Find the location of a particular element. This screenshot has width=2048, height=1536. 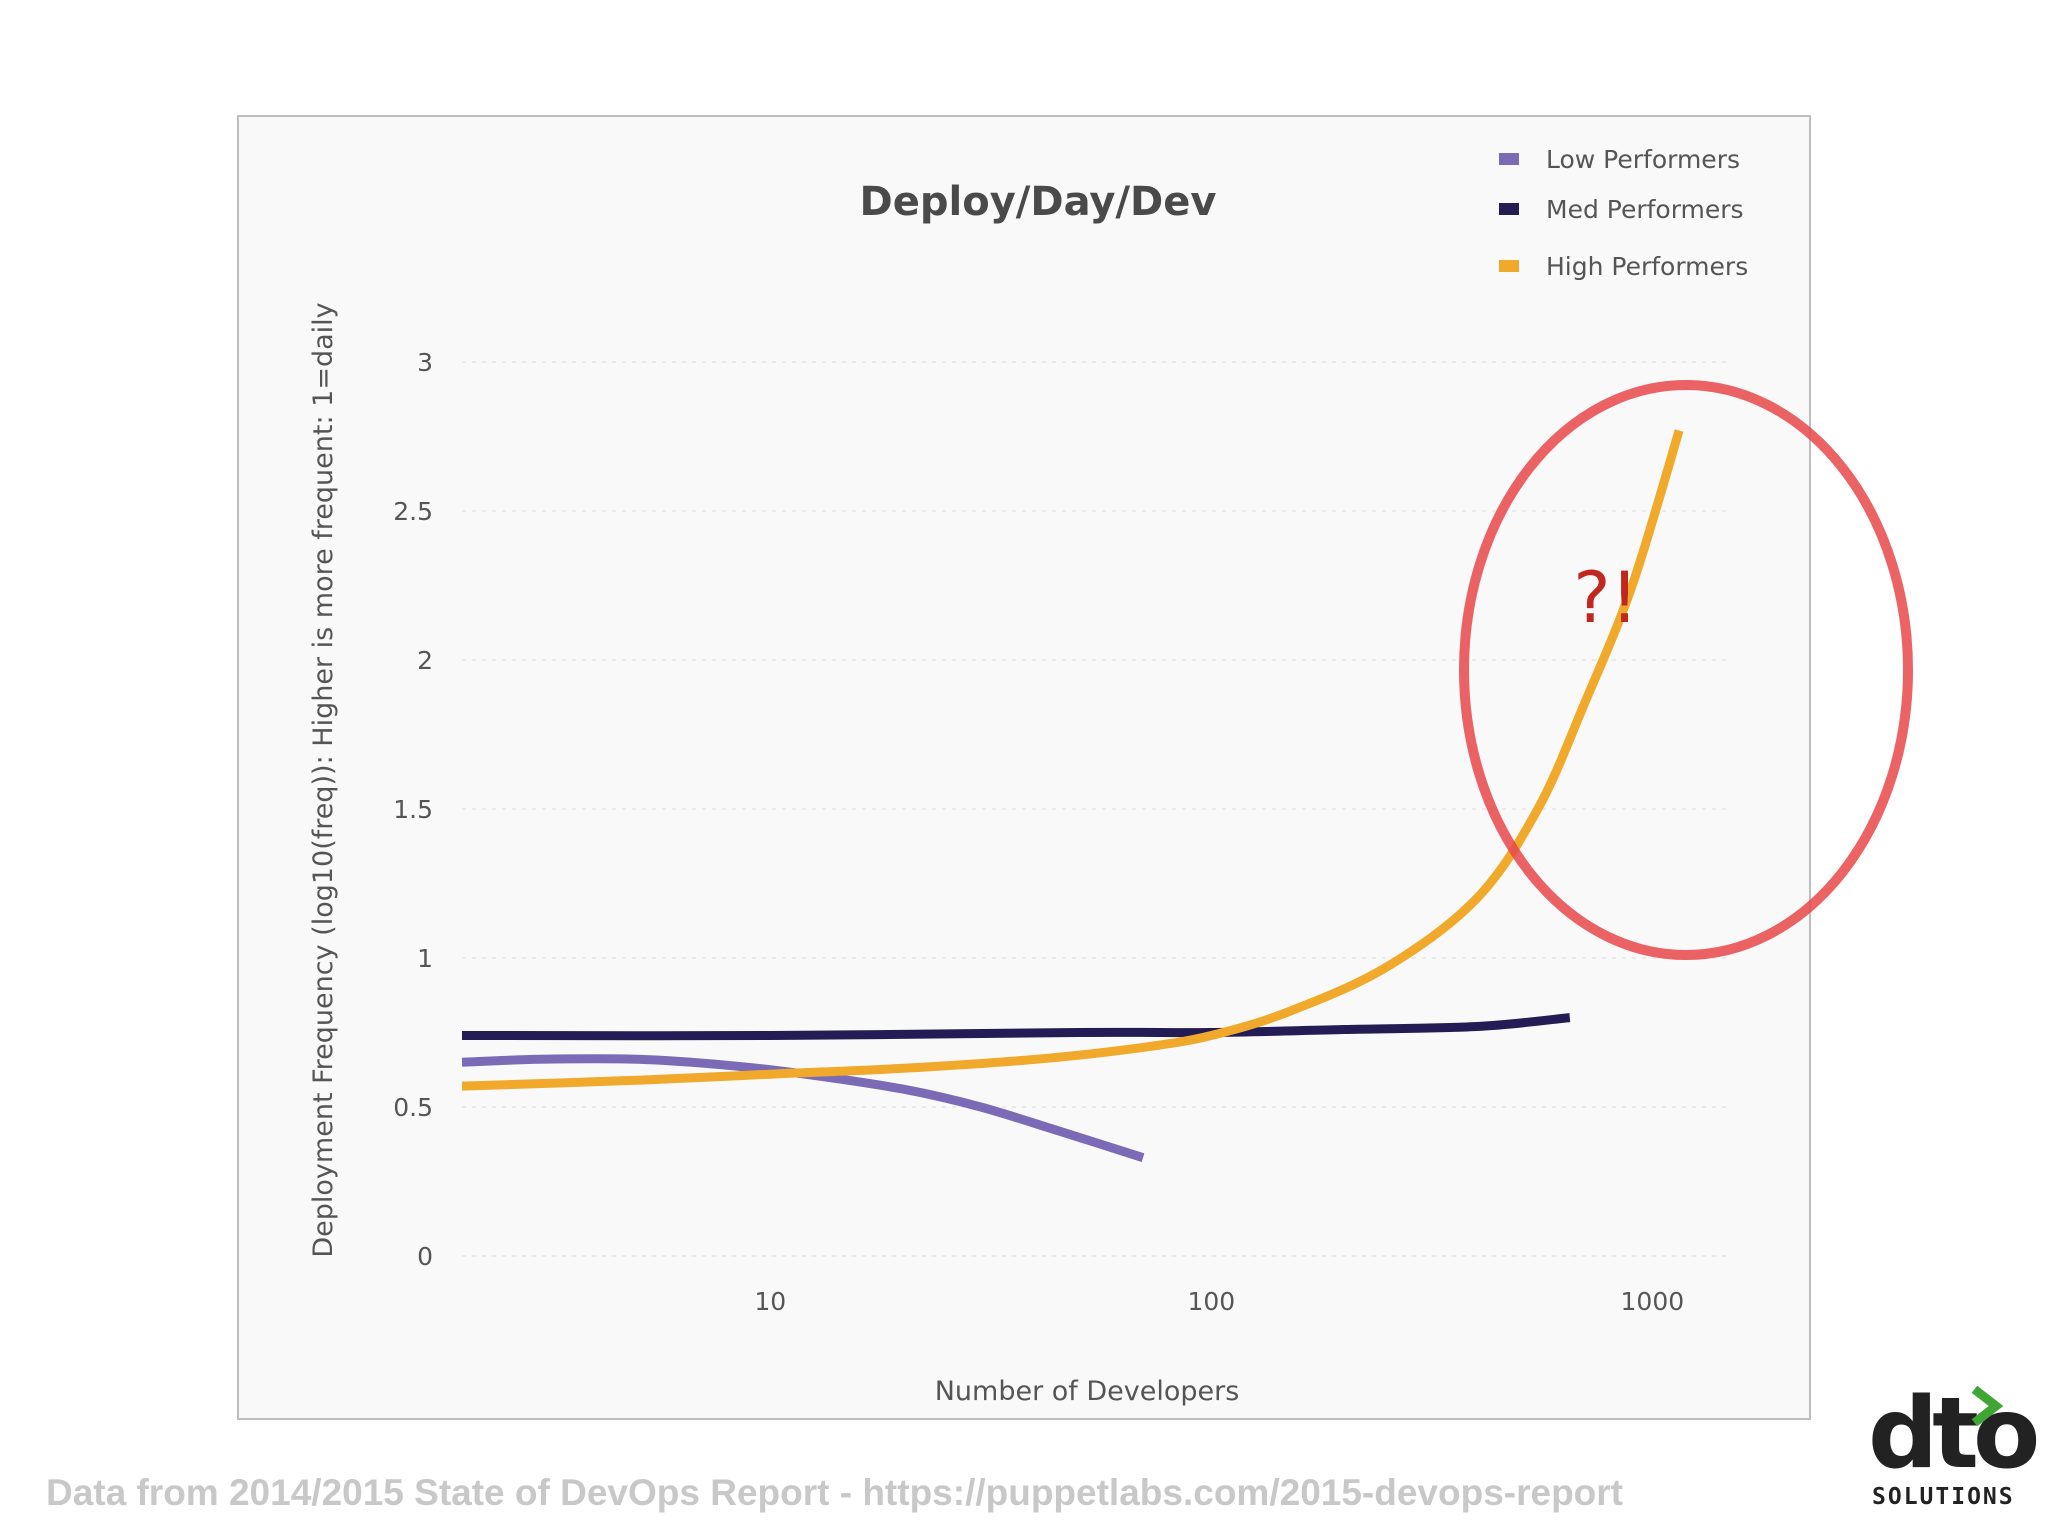

logo-subtitle: SOLUTIONS is located at coordinates (1943, 1497).